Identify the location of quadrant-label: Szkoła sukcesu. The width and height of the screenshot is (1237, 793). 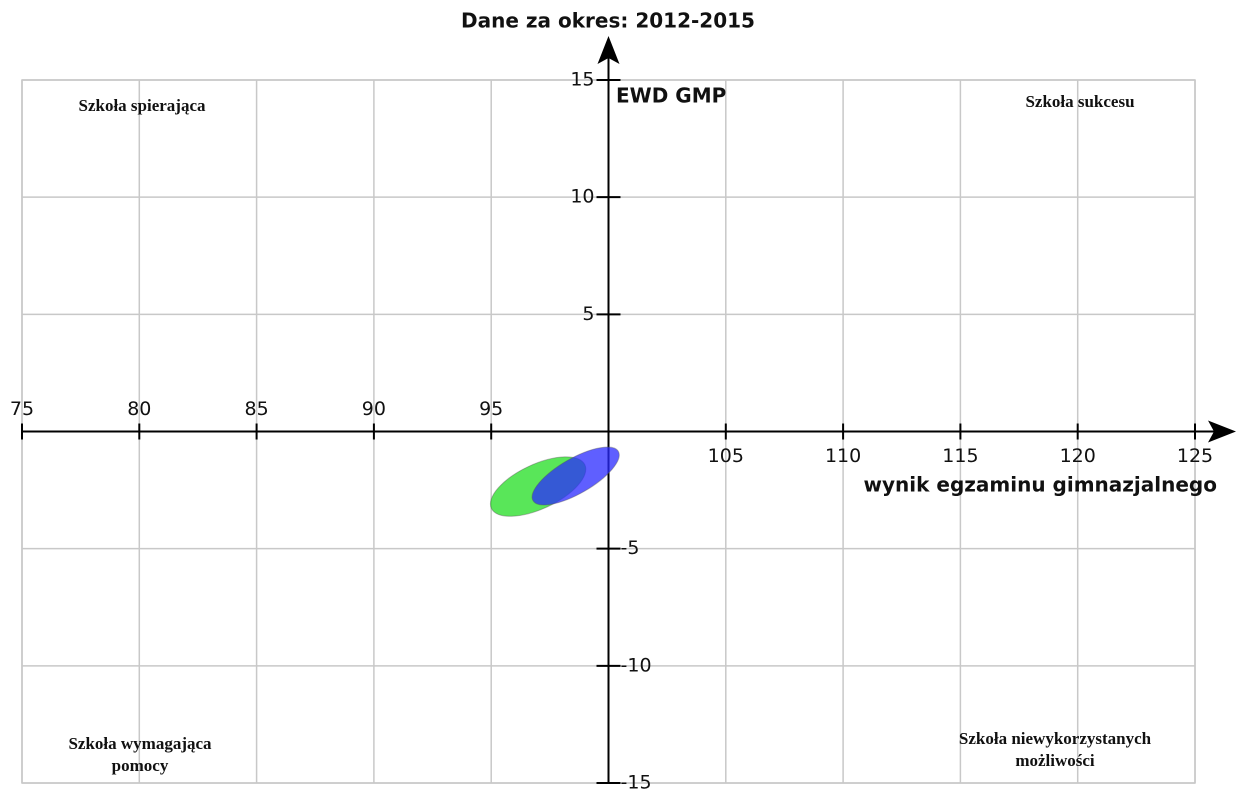
(1079, 101).